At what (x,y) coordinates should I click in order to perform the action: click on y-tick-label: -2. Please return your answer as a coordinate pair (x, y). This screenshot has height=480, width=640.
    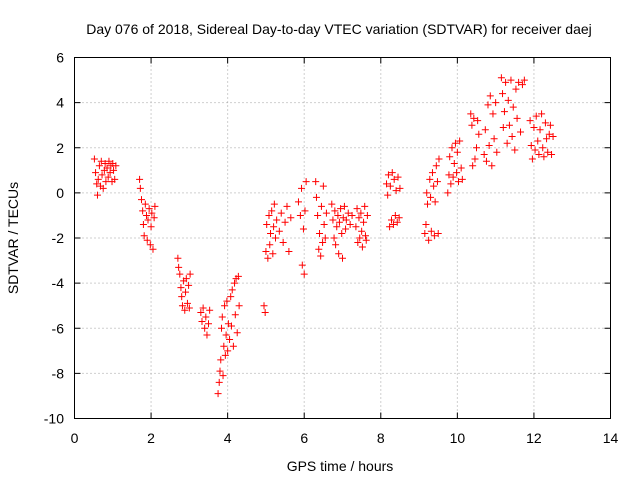
    Looking at the image, I should click on (58, 238).